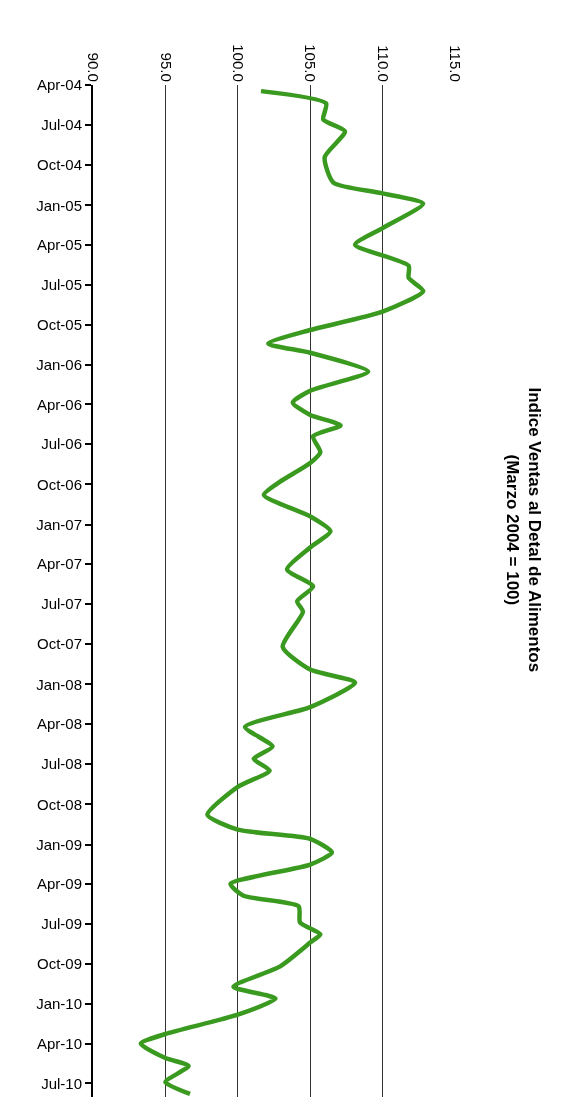 This screenshot has height=1109, width=561. I want to click on x-tick-label: 90.0, so click(94, 67).